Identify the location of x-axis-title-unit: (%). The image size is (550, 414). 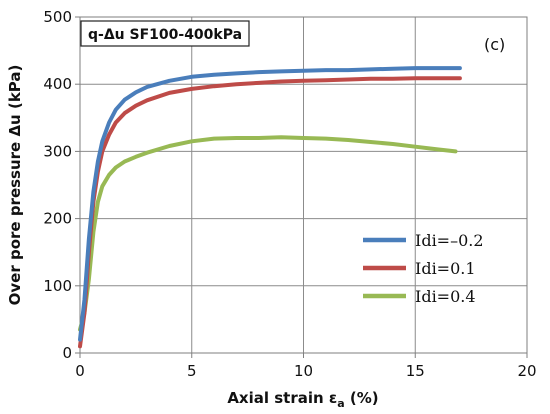
(362, 398).